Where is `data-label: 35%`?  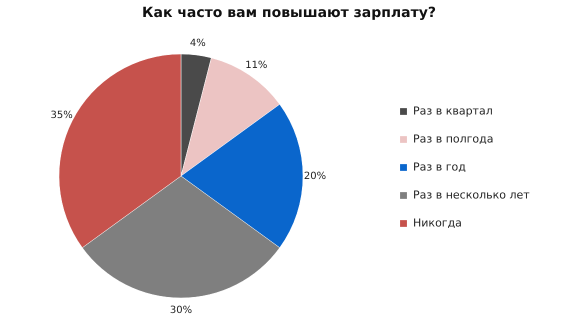
data-label: 35% is located at coordinates (61, 116).